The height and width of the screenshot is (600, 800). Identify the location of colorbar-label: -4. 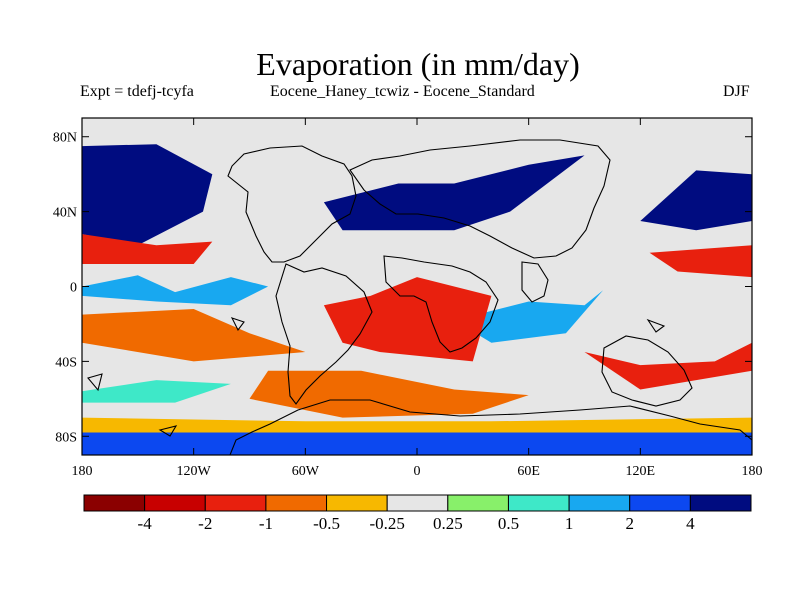
(145, 523).